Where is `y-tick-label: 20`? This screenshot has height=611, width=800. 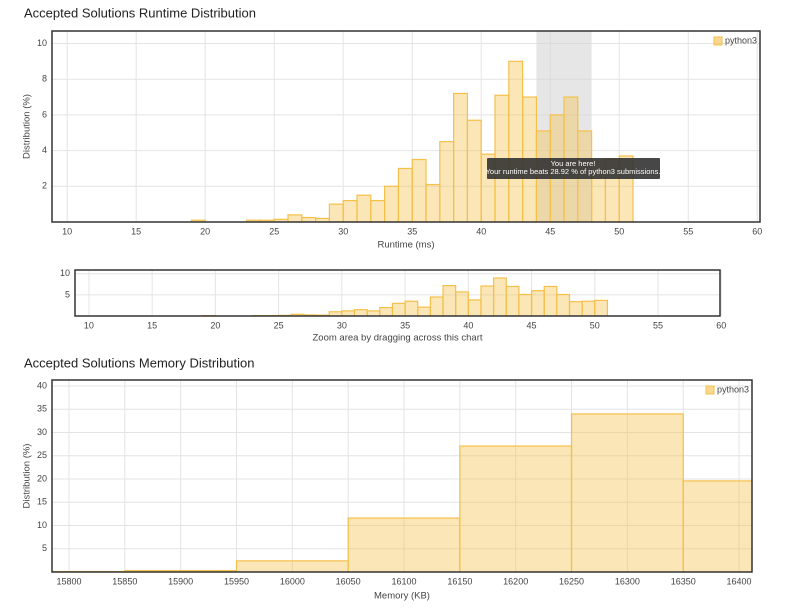
y-tick-label: 20 is located at coordinates (42, 478).